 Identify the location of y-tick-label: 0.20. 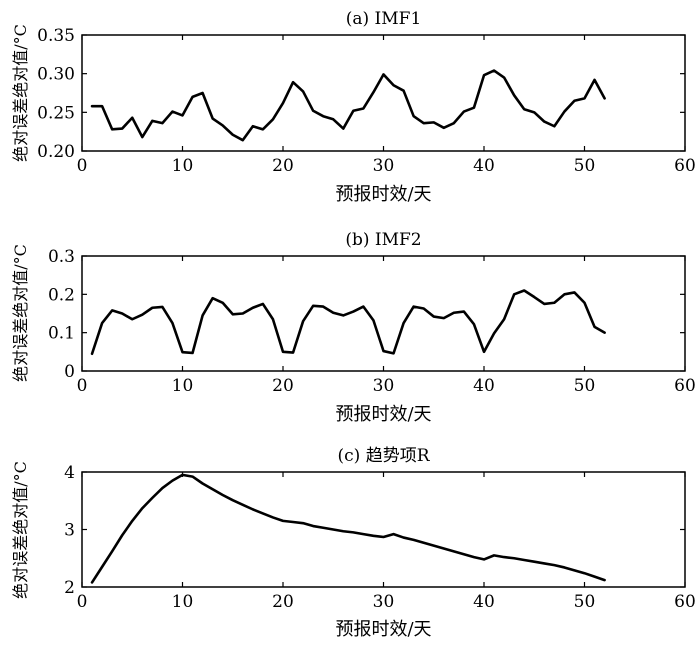
(56, 152).